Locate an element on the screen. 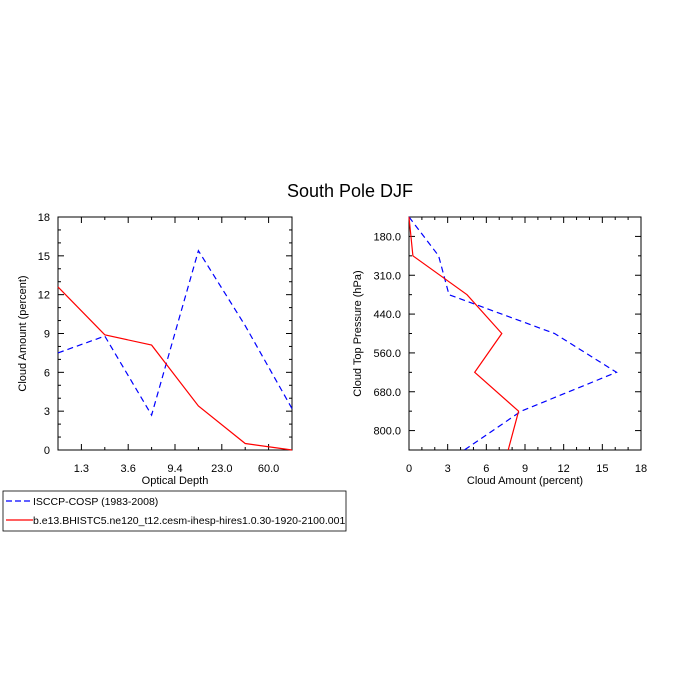 The image size is (700, 700). y-tick-label: 12 is located at coordinates (44, 296).